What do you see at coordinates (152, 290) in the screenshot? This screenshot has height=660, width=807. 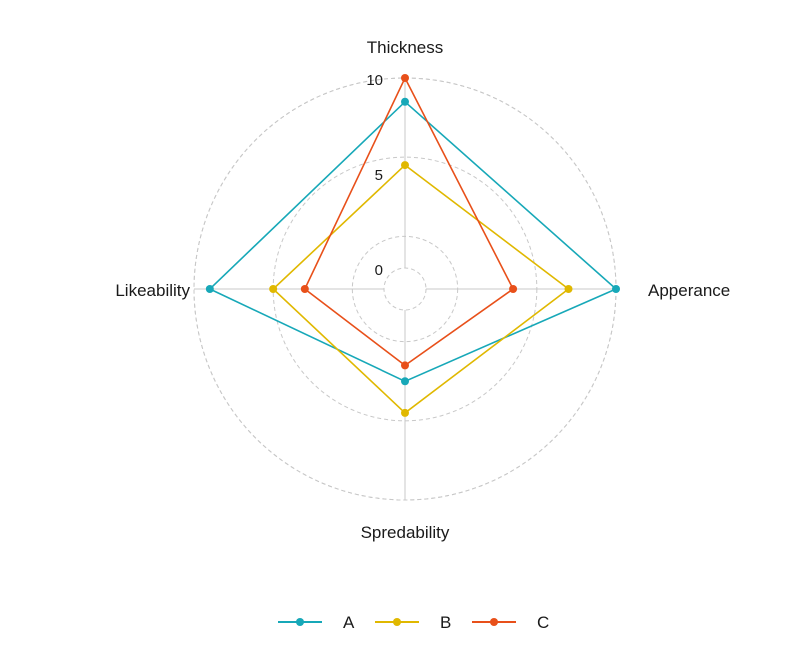 I see `axis-label-likeability: Likeability` at bounding box center [152, 290].